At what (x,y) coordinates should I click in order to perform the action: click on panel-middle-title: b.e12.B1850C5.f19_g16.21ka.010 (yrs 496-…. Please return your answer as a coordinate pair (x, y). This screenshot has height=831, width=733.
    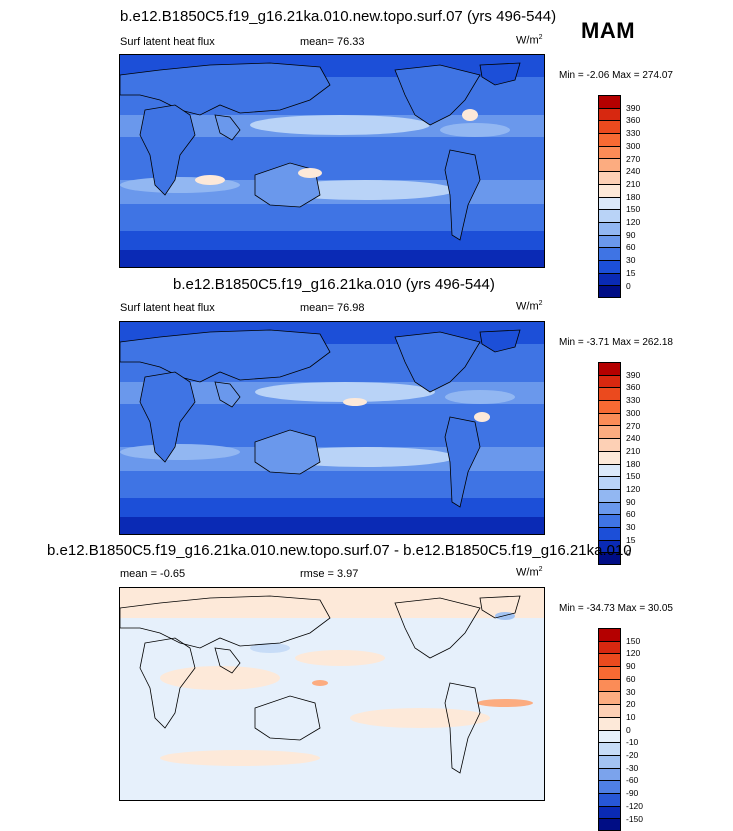
    Looking at the image, I should click on (334, 284).